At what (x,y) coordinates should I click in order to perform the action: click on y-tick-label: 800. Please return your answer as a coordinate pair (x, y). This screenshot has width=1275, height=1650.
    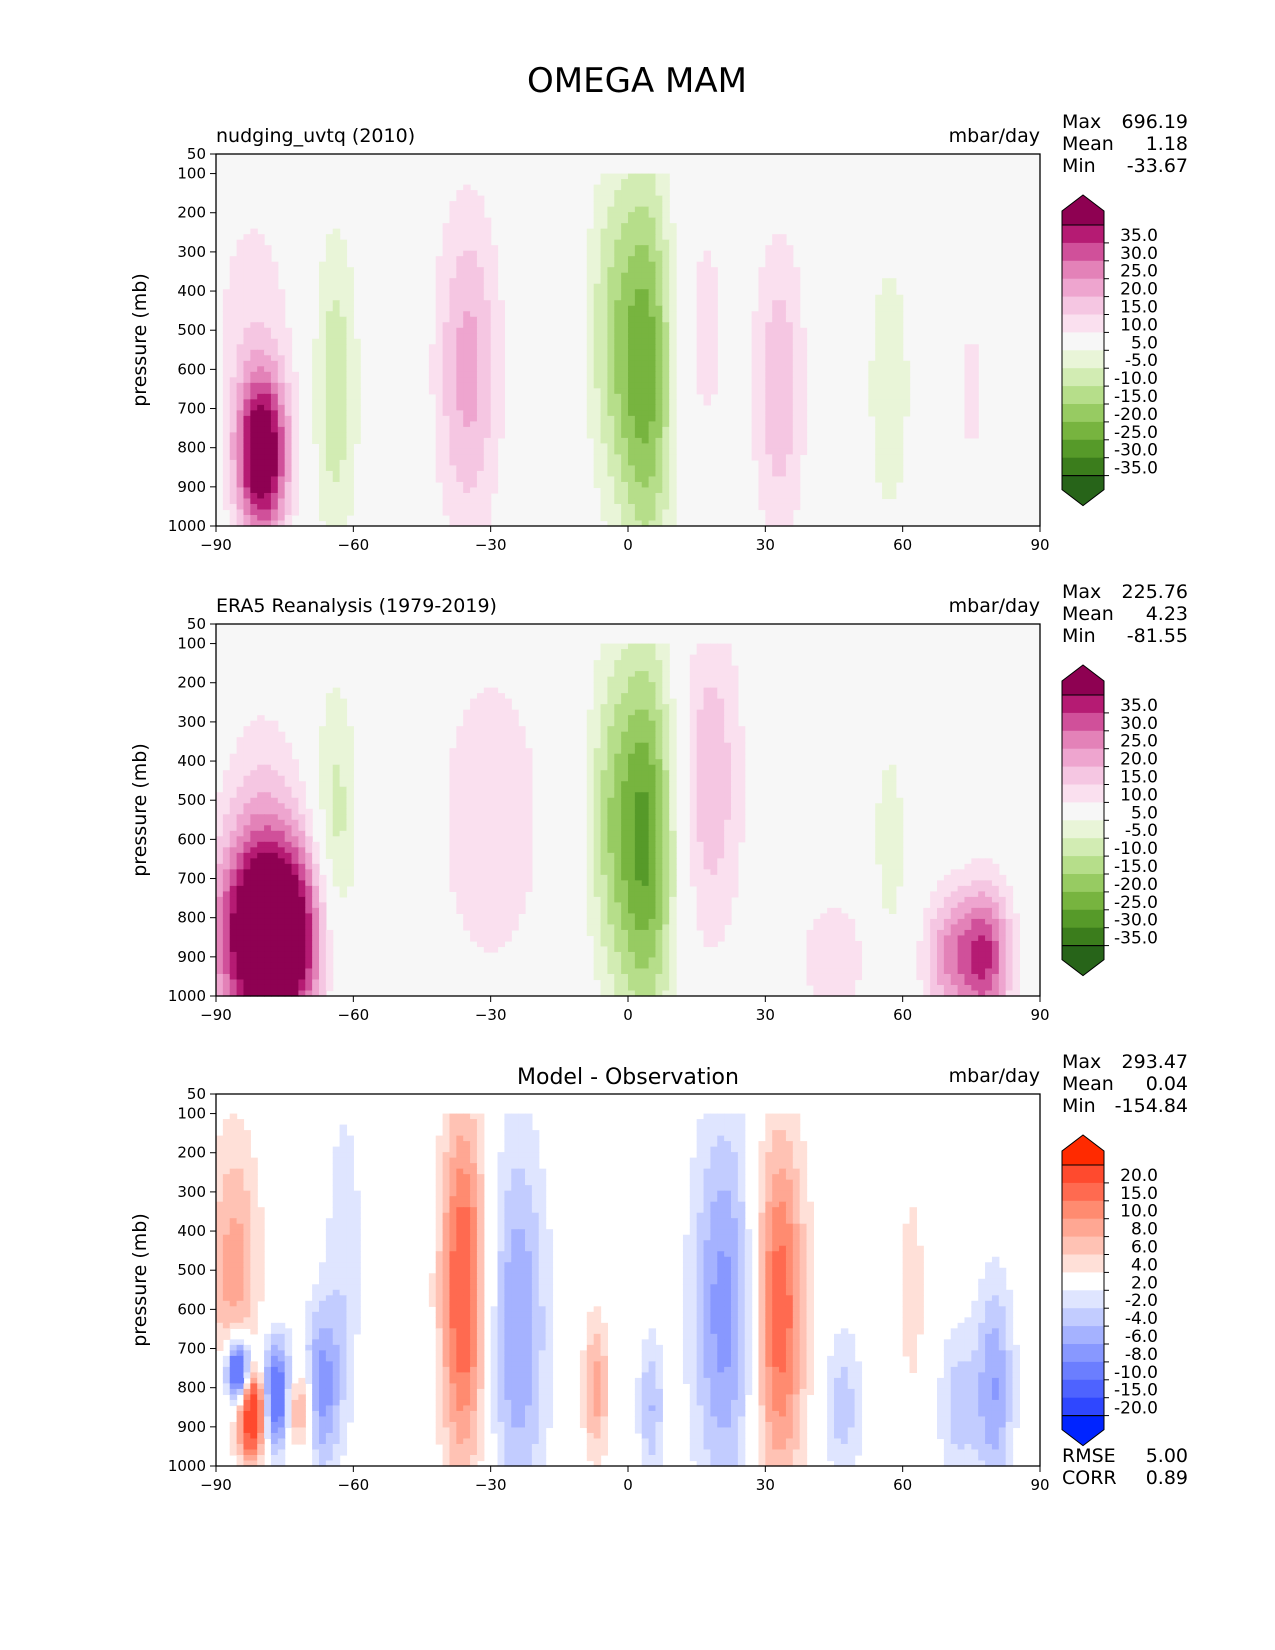
    Looking at the image, I should click on (191, 448).